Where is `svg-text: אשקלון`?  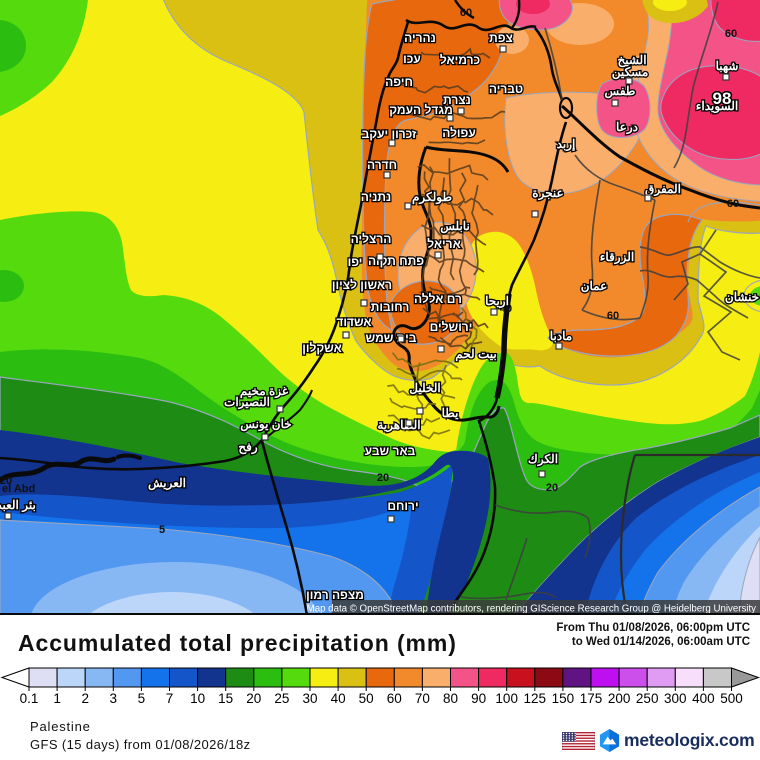 svg-text: אשקלון is located at coordinates (322, 348).